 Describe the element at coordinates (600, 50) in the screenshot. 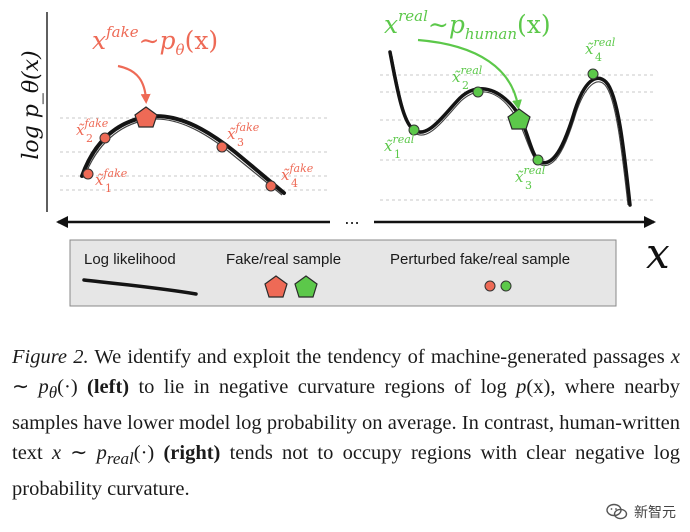

I see `real-perturbed-label-4: x̃real 4` at that location.